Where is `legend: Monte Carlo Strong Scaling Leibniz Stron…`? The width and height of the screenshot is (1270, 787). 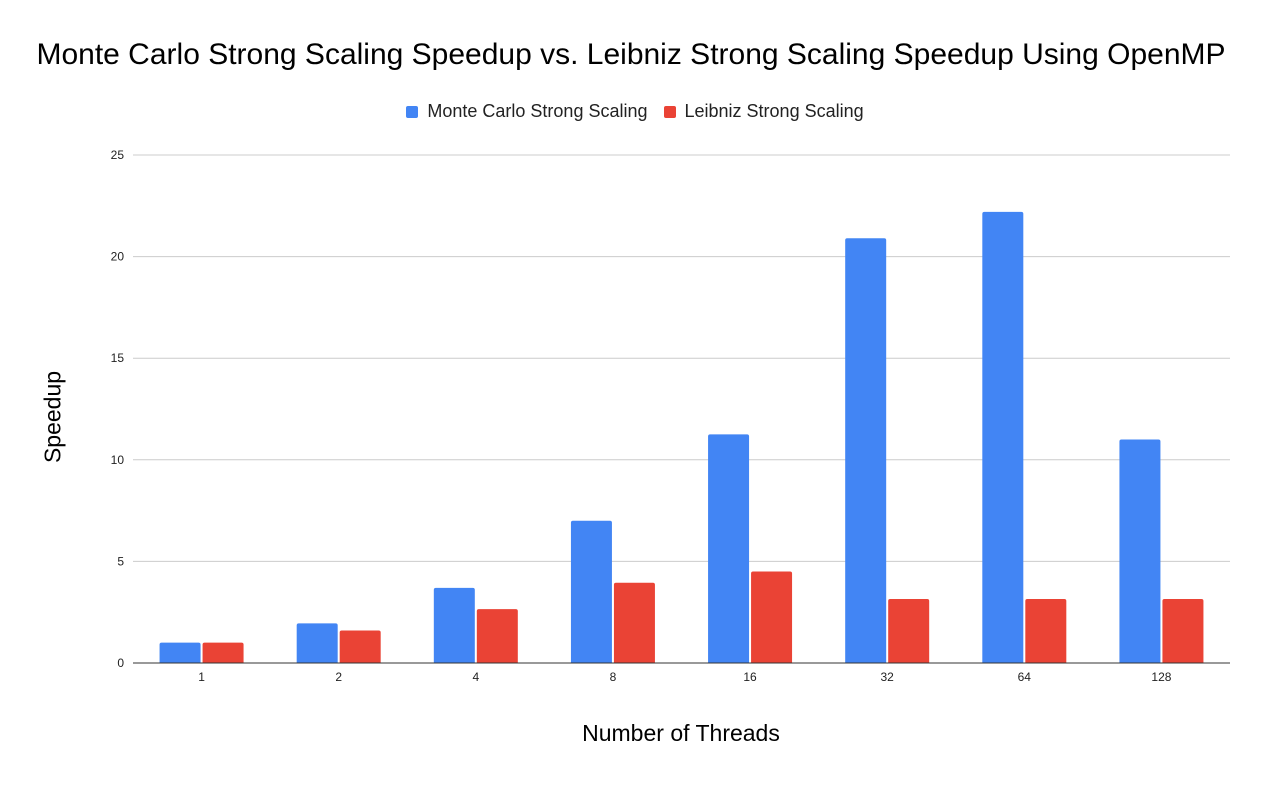
legend: Monte Carlo Strong Scaling Leibniz Stron… is located at coordinates (635, 111).